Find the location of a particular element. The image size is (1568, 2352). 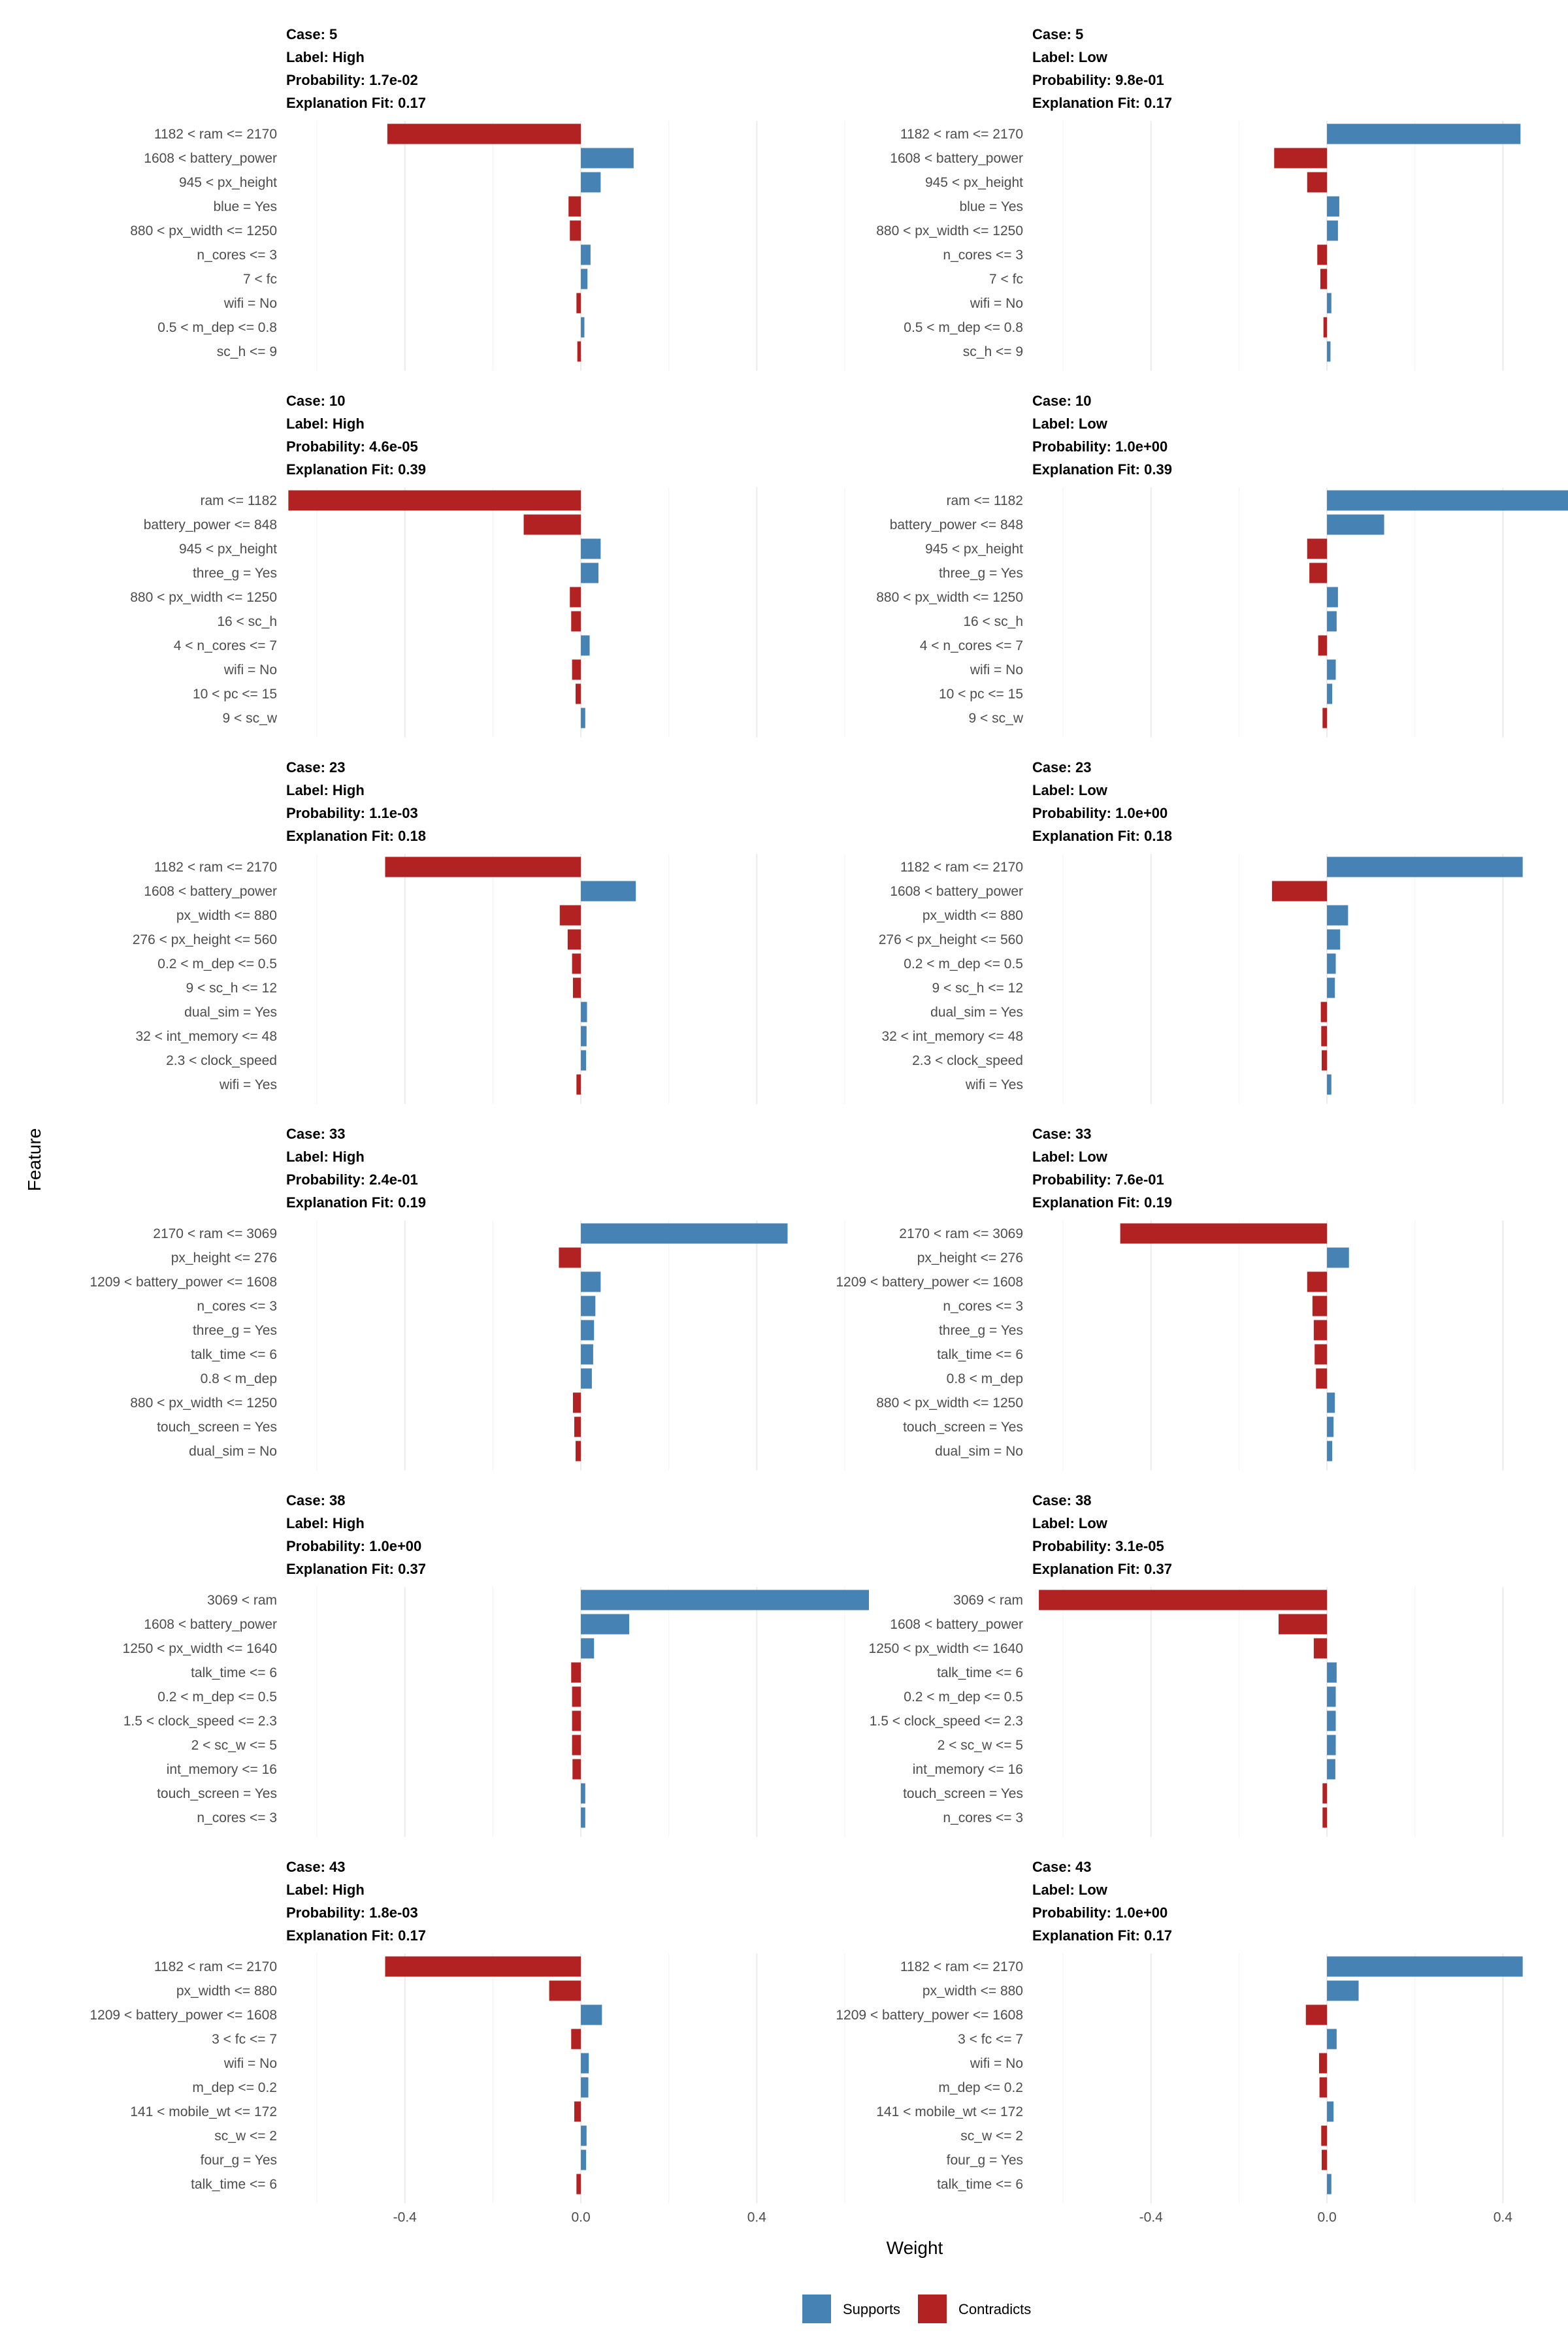

feature-label: dual_sim = Yes is located at coordinates (976, 1012).